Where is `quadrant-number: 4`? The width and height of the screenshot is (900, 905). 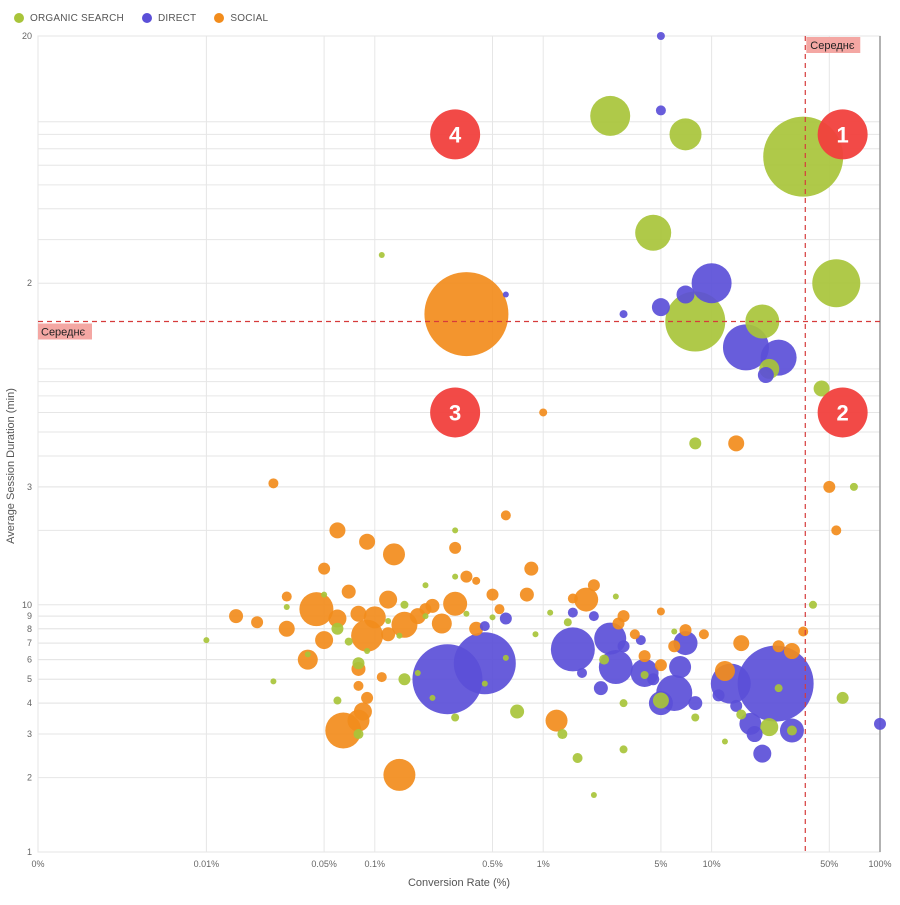 quadrant-number: 4 is located at coordinates (455, 134).